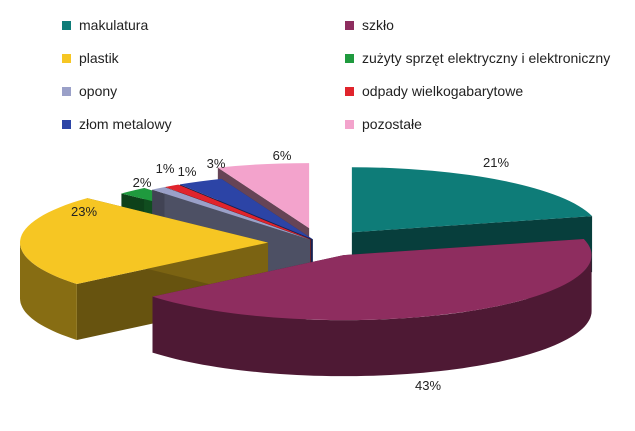 Image resolution: width=635 pixels, height=431 pixels. I want to click on legend-item: złom metalowy, so click(117, 124).